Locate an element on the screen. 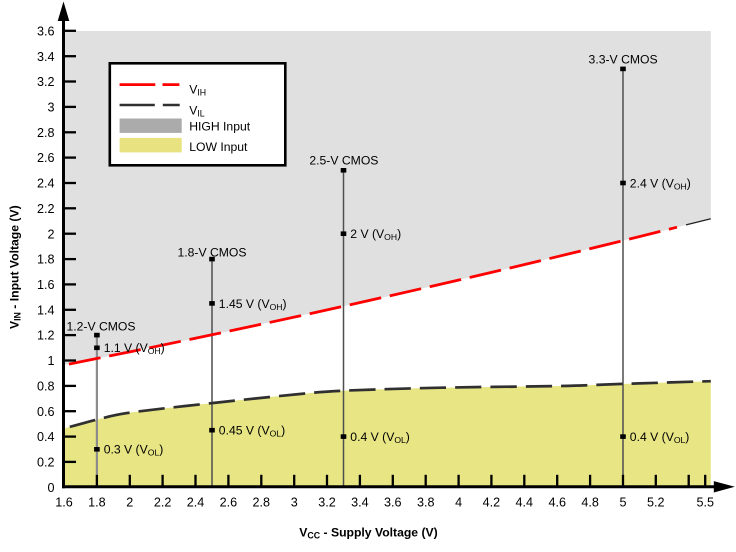 The height and width of the screenshot is (552, 736). svg-text: 0 is located at coordinates (50, 488).